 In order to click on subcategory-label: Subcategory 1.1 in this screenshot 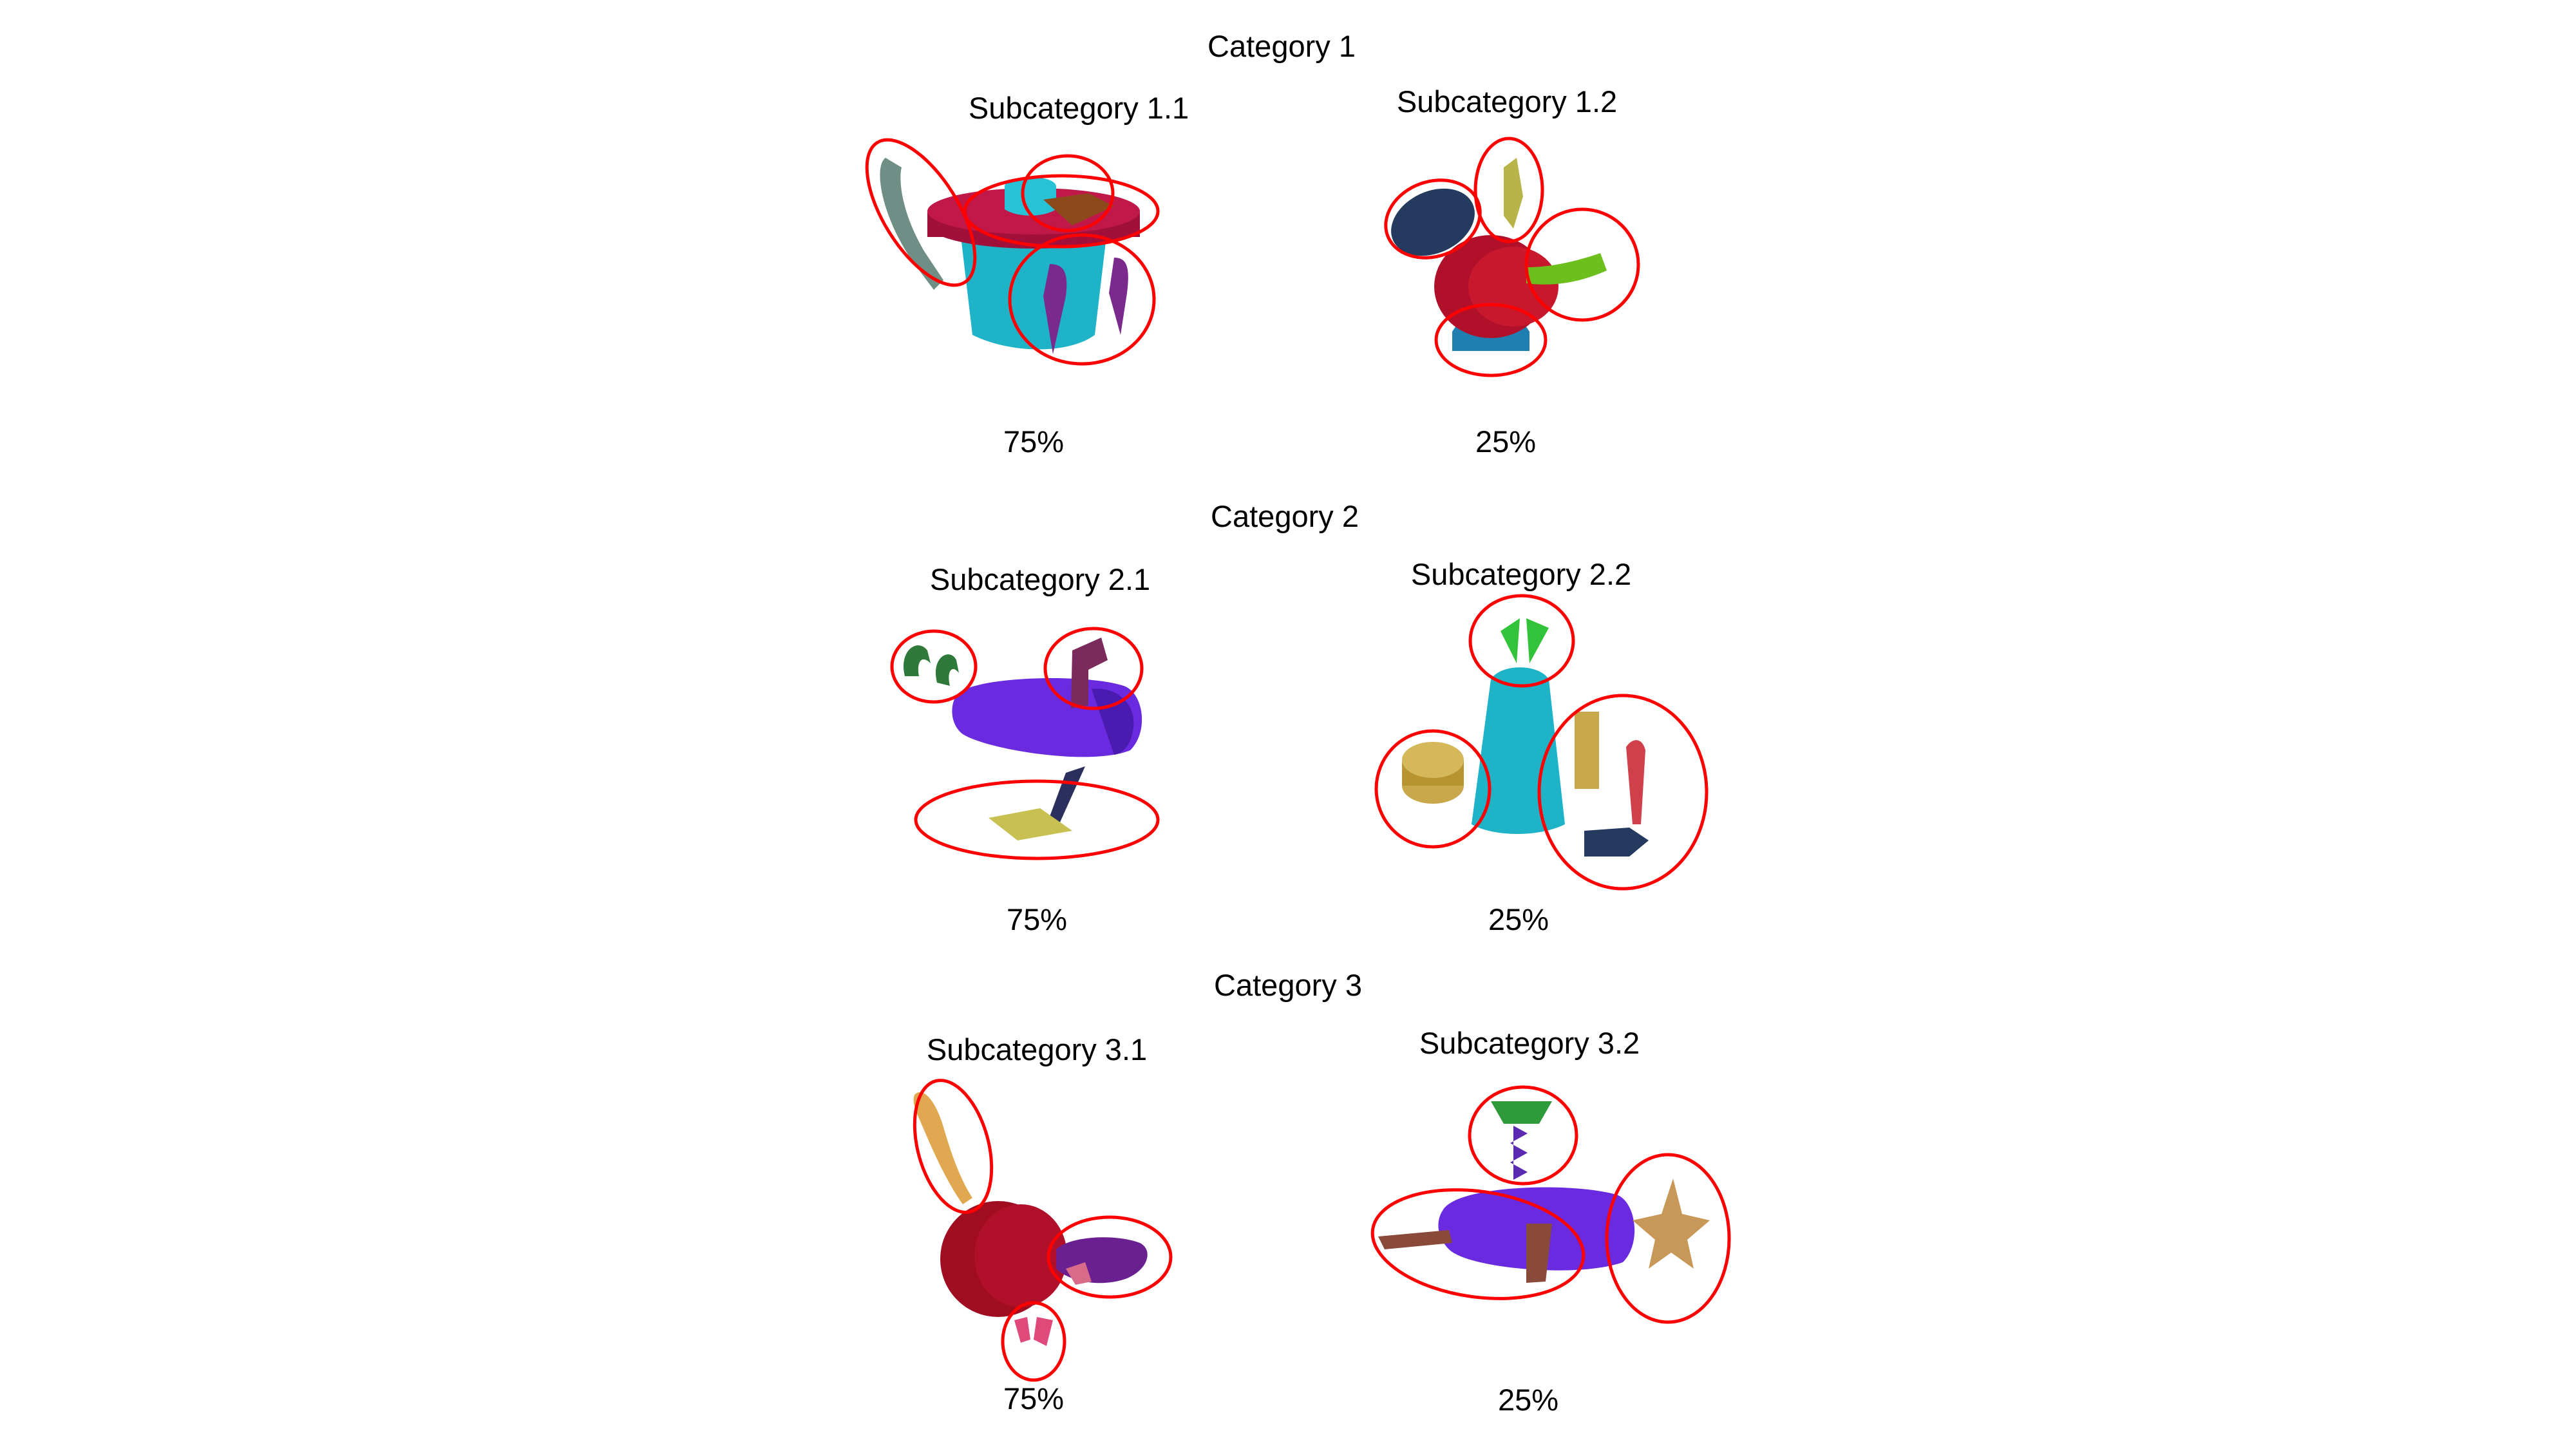, I will do `click(1078, 108)`.